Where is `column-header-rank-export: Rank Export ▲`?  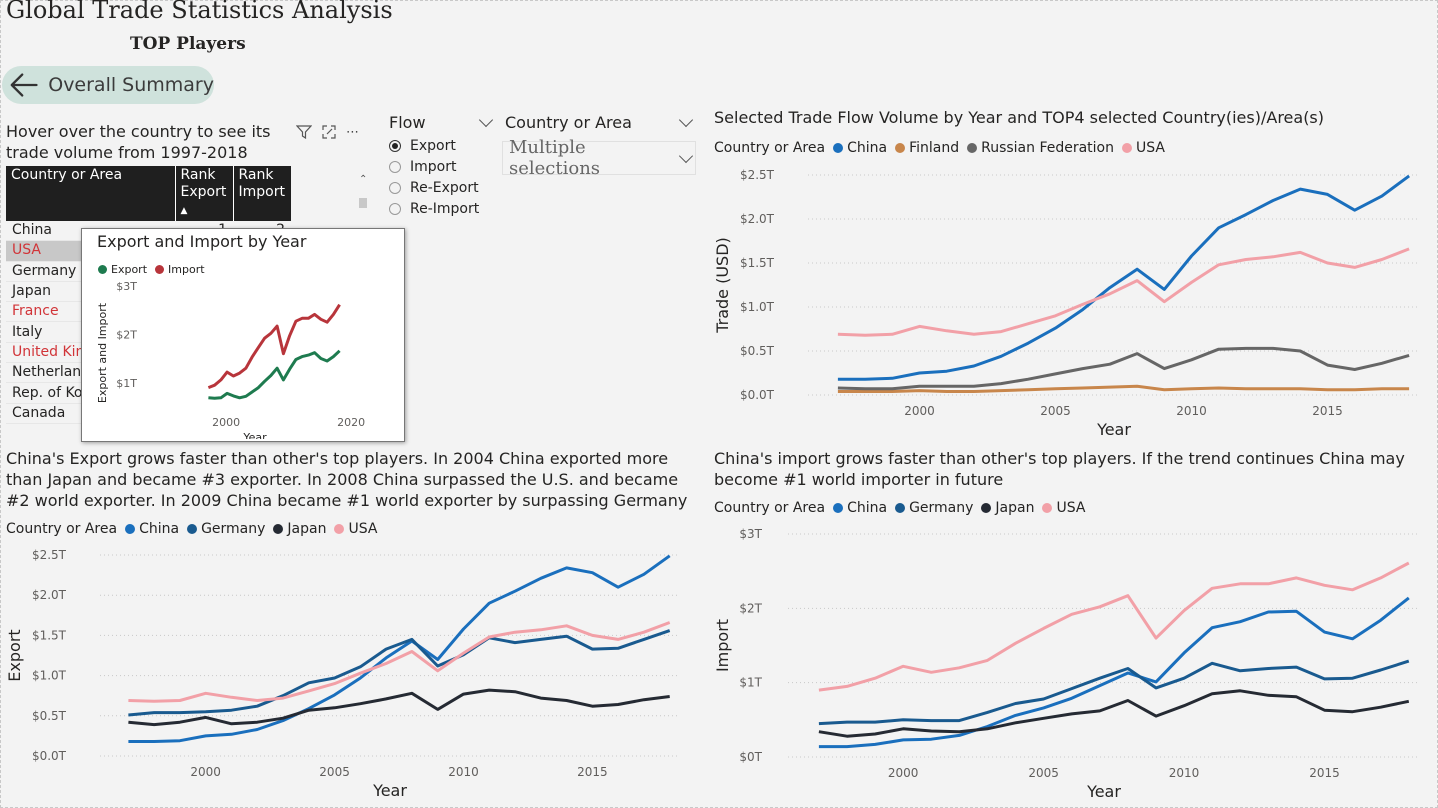 column-header-rank-export: Rank Export ▲ is located at coordinates (203, 193).